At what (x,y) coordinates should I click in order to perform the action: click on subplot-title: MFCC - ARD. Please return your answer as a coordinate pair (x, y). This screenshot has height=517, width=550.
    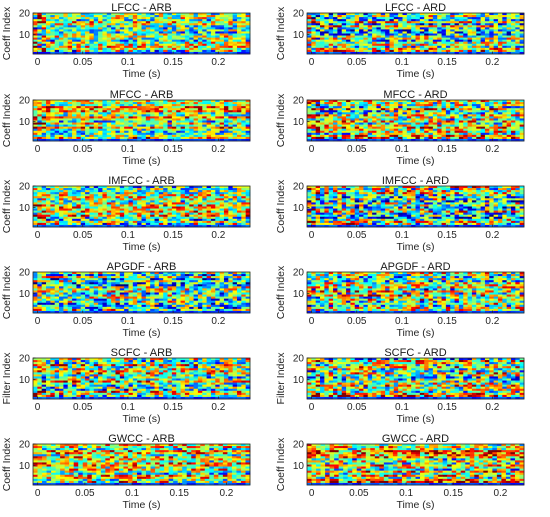
    Looking at the image, I should click on (415, 95).